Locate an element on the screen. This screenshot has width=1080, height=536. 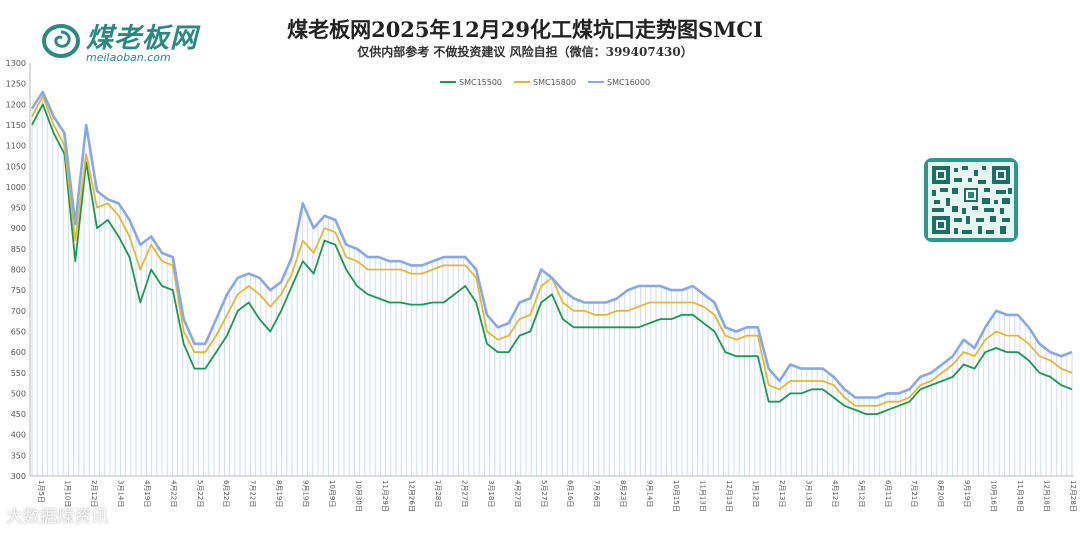
x-tick-label: 10月9日 is located at coordinates (332, 493).